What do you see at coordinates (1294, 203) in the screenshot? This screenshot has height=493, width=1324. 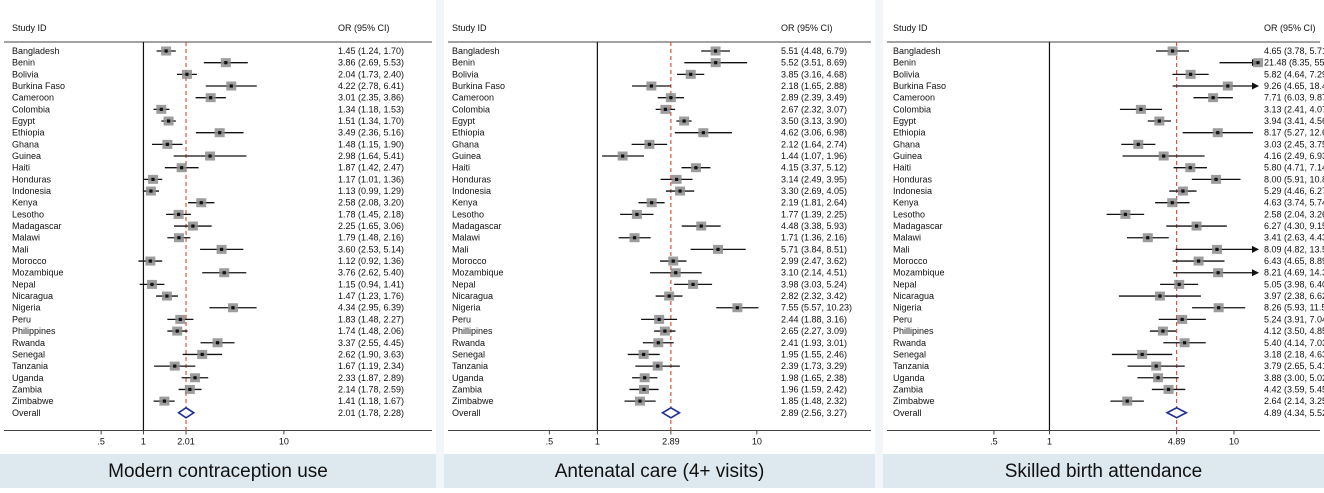 I see `or-ci-label: 4.63 (3.74, 5.74)` at bounding box center [1294, 203].